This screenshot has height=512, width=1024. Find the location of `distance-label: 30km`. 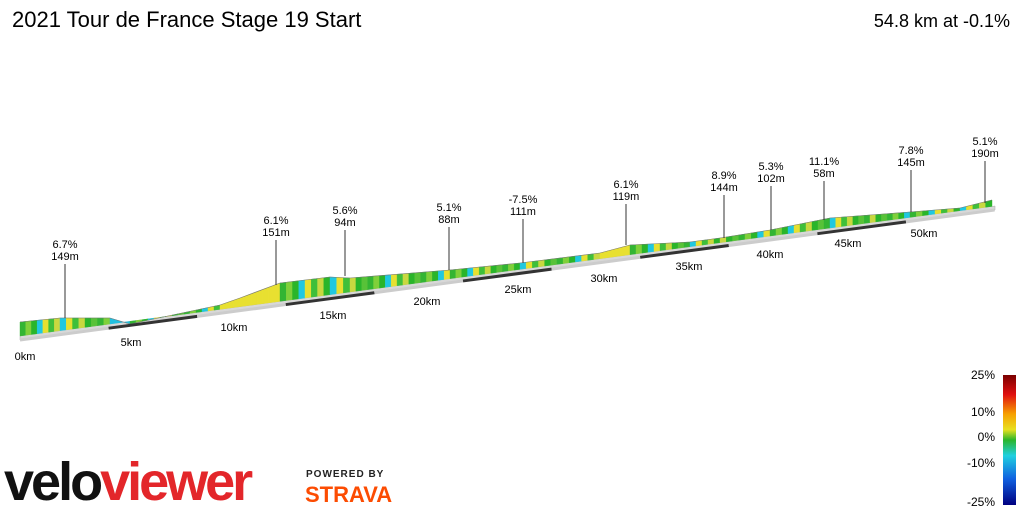

distance-label: 30km is located at coordinates (604, 279).